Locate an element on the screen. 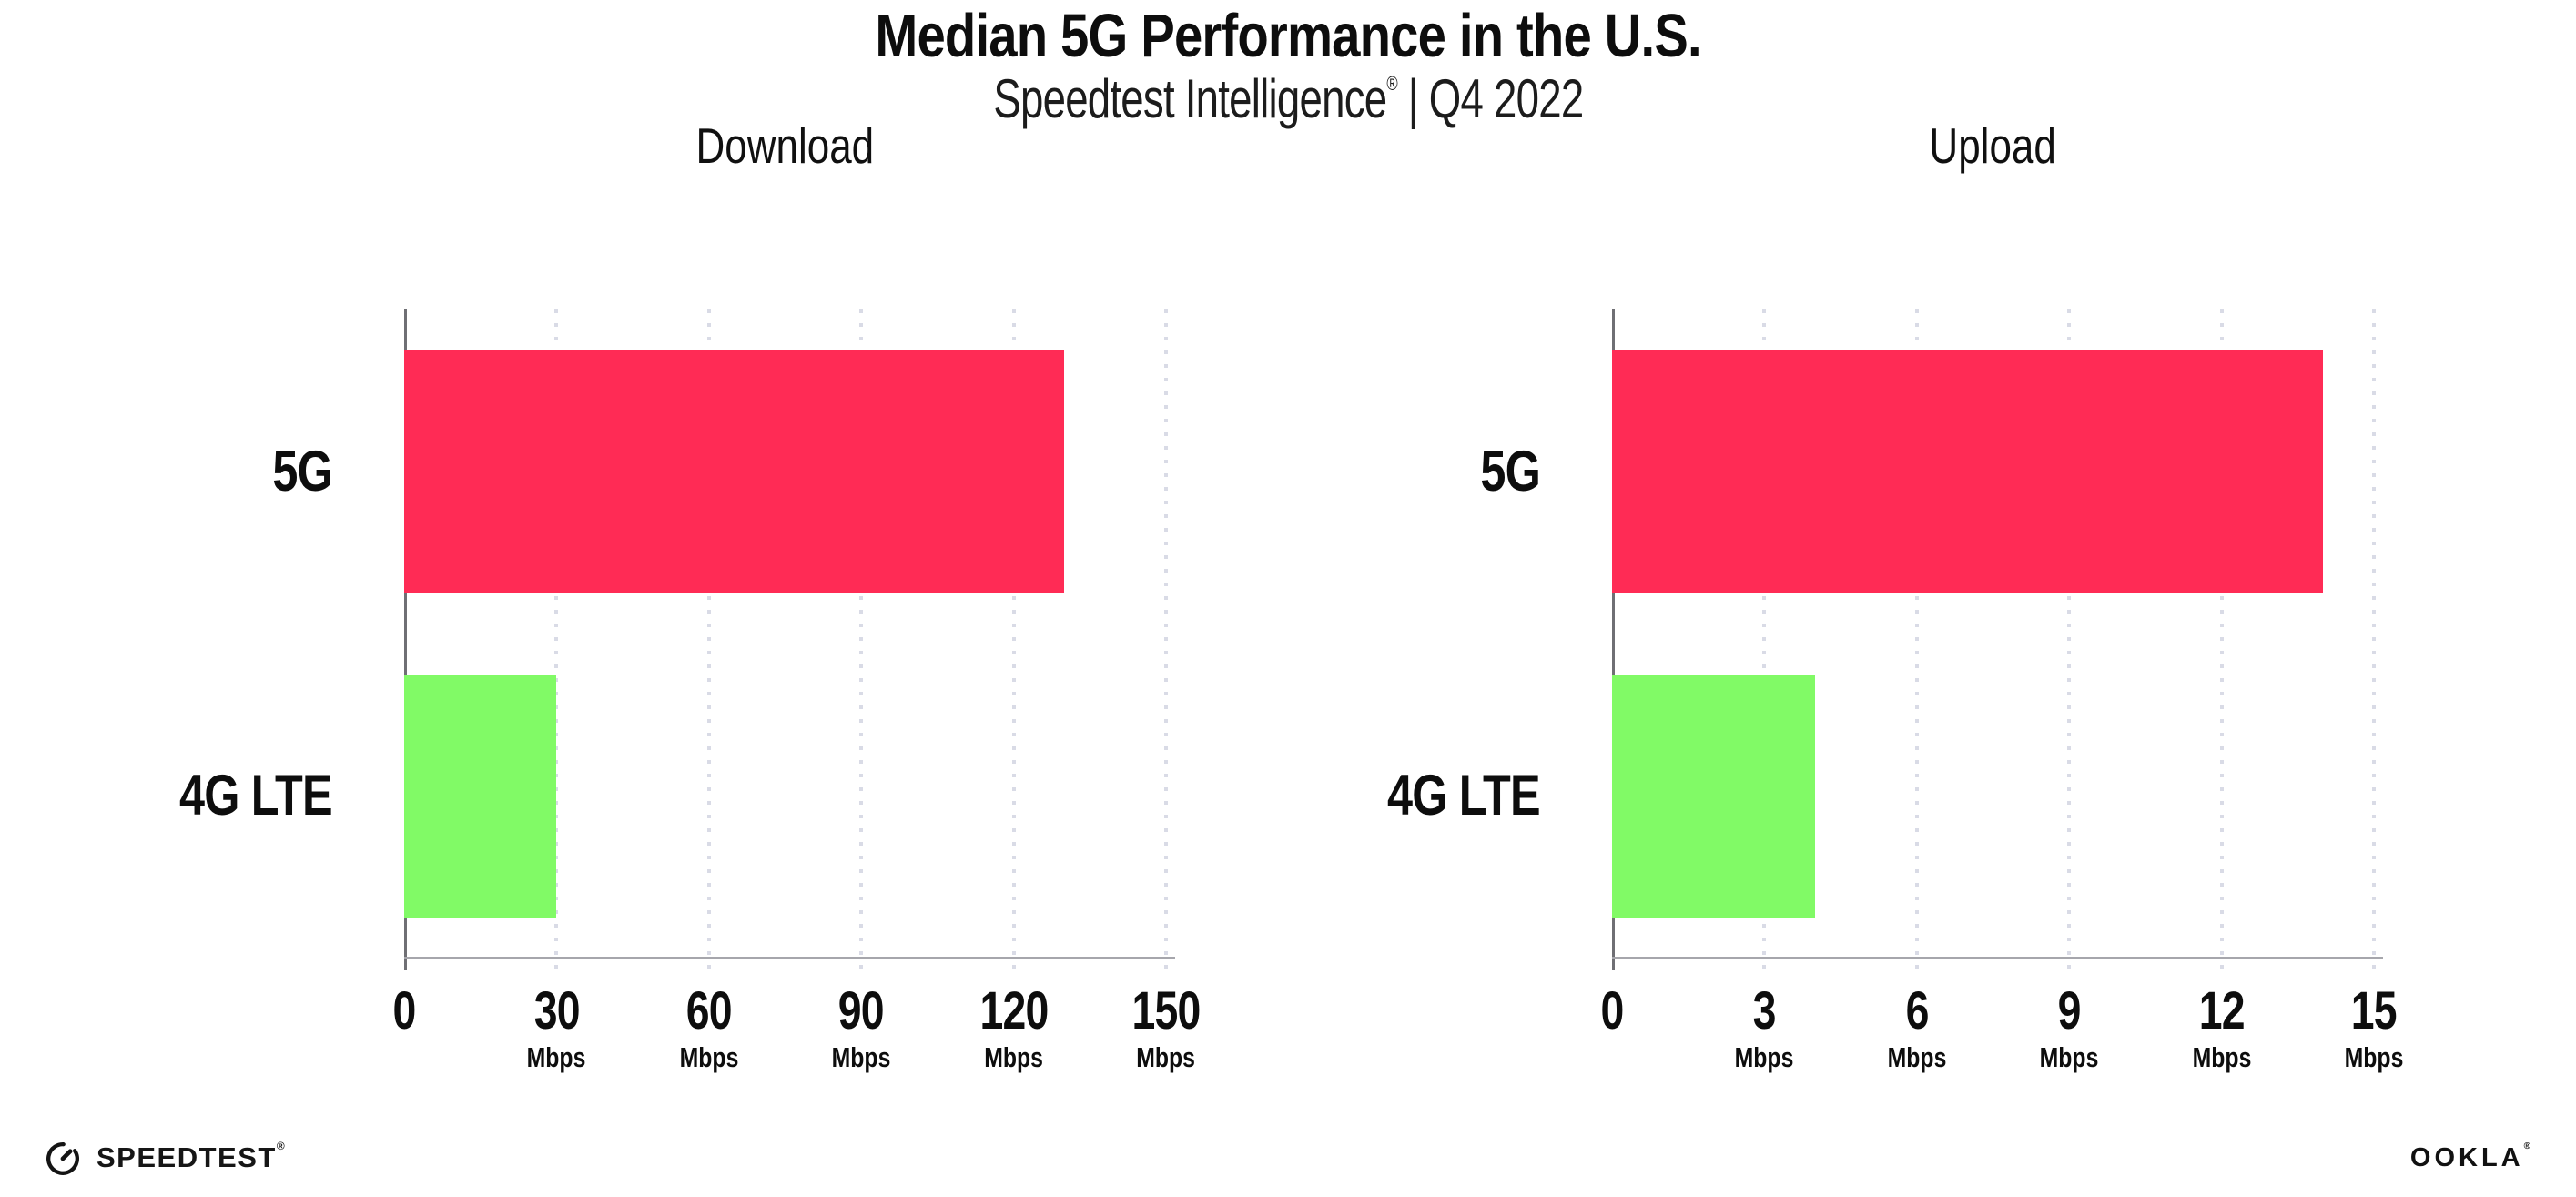 Image resolution: width=2576 pixels, height=1197 pixels. registered-mark: ® is located at coordinates (1391, 84).